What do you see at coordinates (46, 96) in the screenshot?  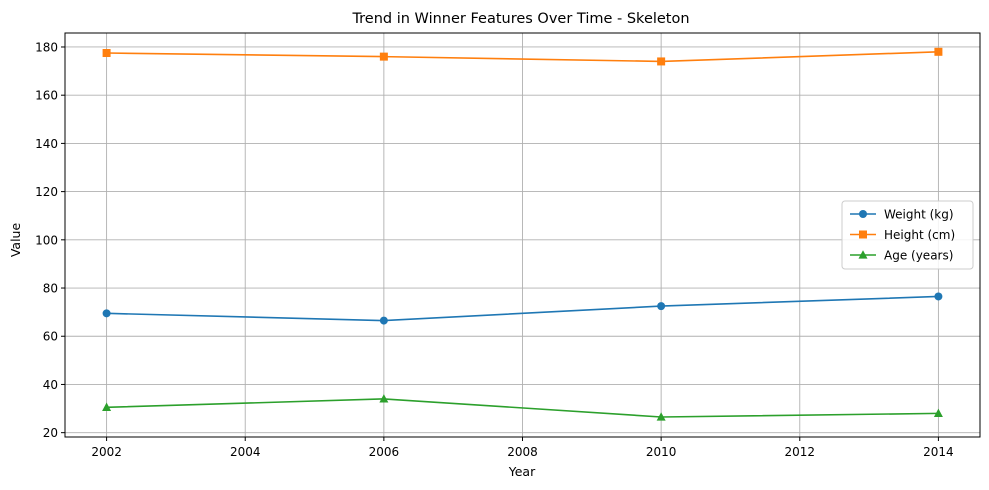 I see `y-tick-label: 160` at bounding box center [46, 96].